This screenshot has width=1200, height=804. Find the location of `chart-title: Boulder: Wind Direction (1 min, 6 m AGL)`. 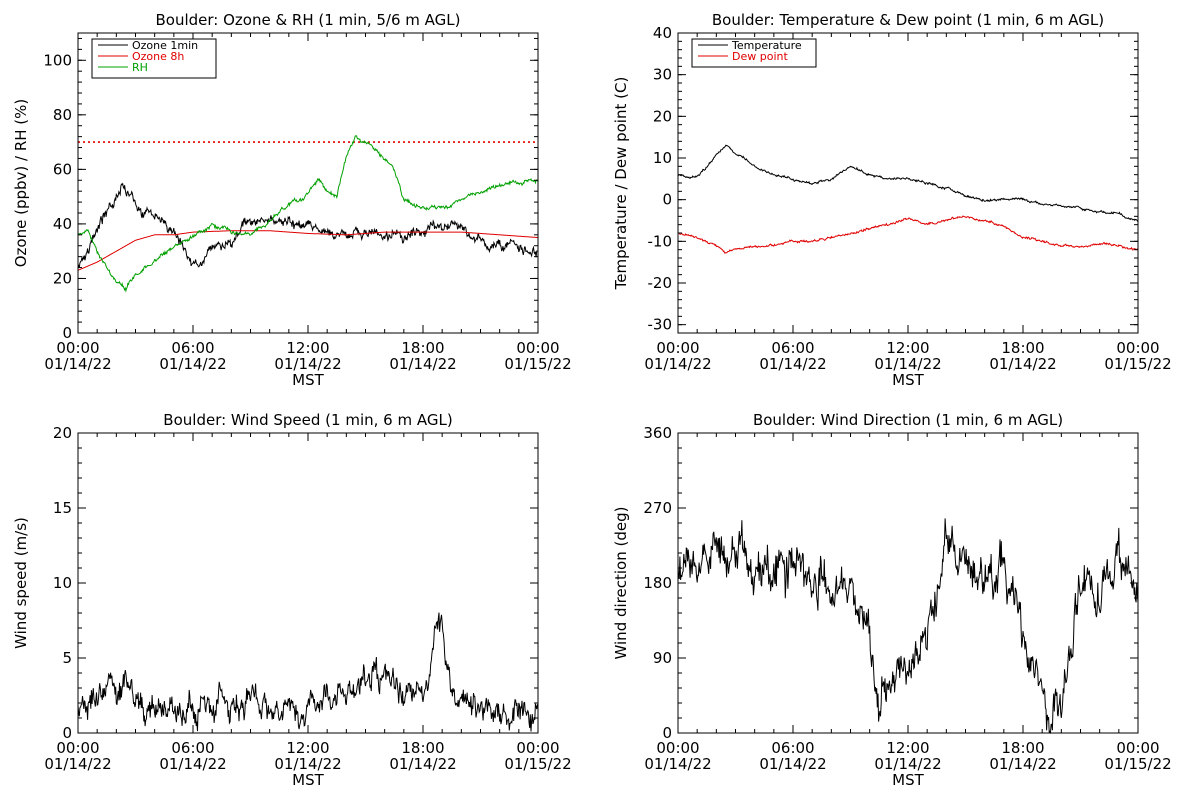

chart-title: Boulder: Wind Direction (1 min, 6 m AGL) is located at coordinates (908, 420).